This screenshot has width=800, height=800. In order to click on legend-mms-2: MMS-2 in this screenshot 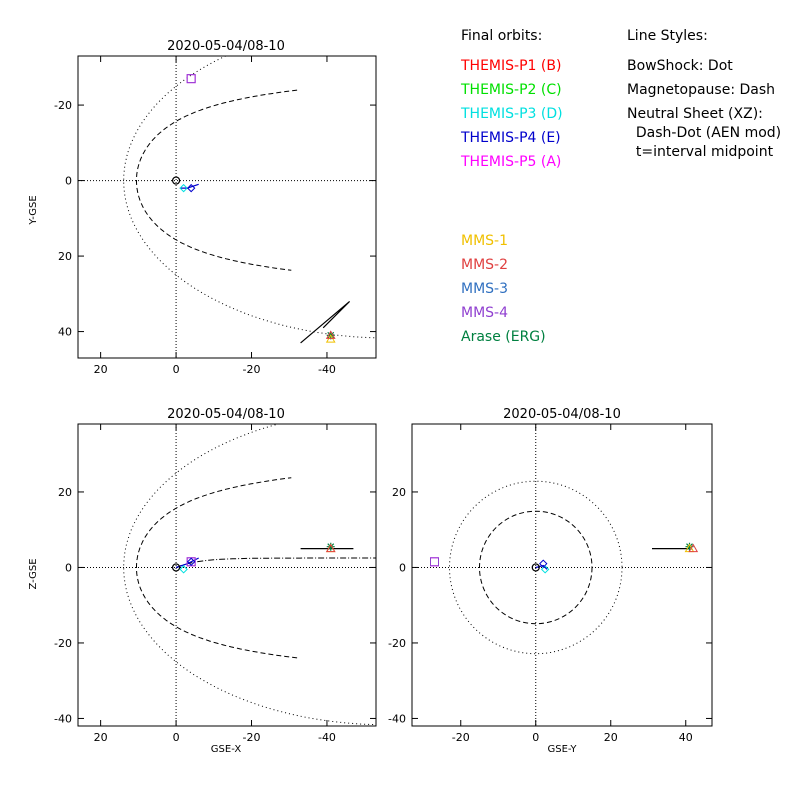, I will do `click(484, 265)`.